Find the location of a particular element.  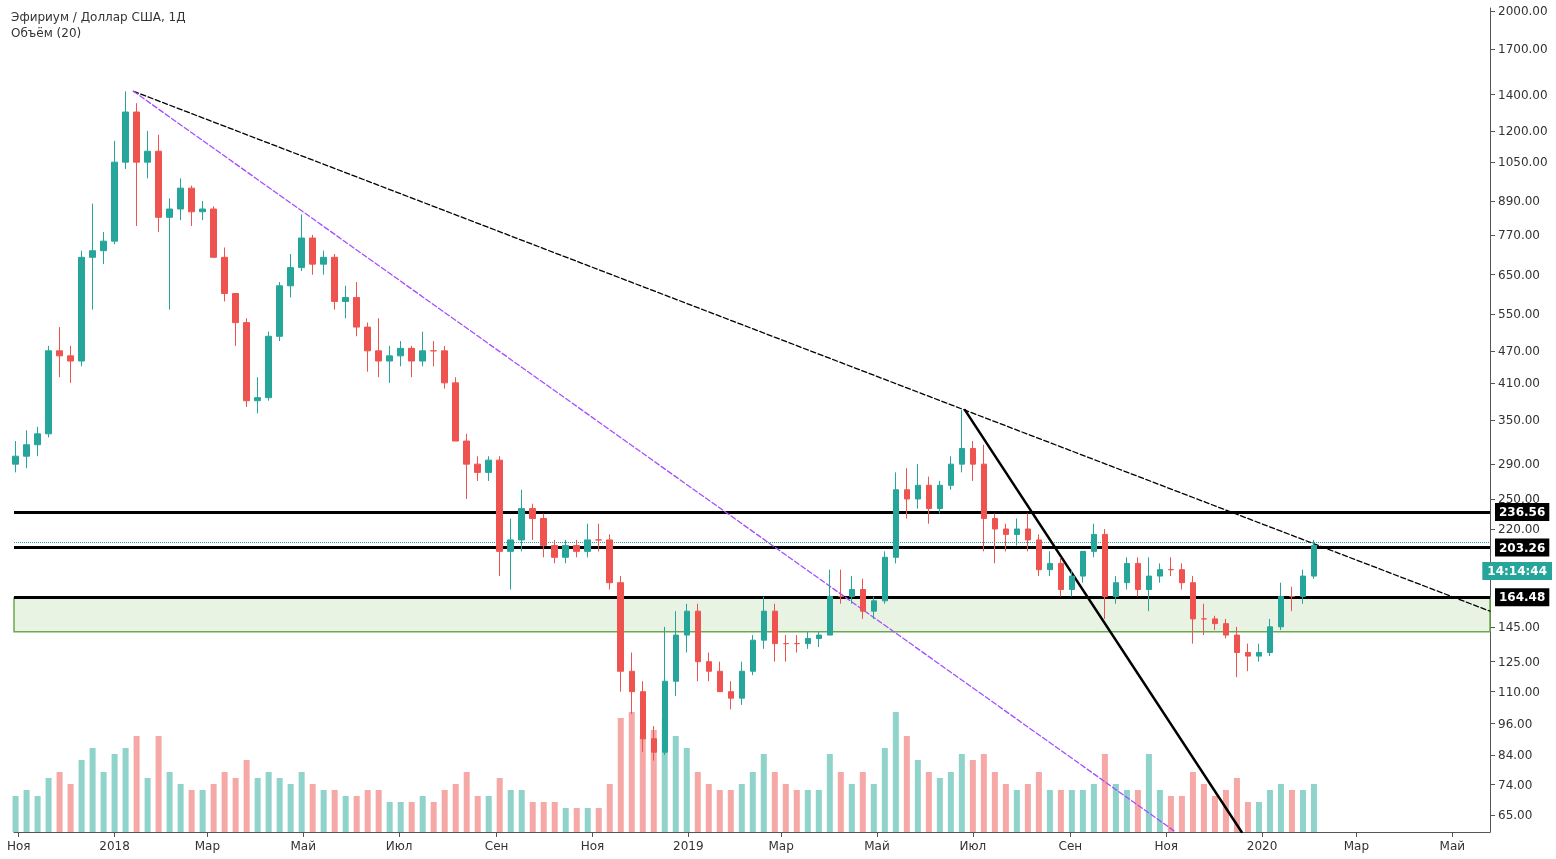

y-tick-label: 1200.00 is located at coordinates (1523, 130).